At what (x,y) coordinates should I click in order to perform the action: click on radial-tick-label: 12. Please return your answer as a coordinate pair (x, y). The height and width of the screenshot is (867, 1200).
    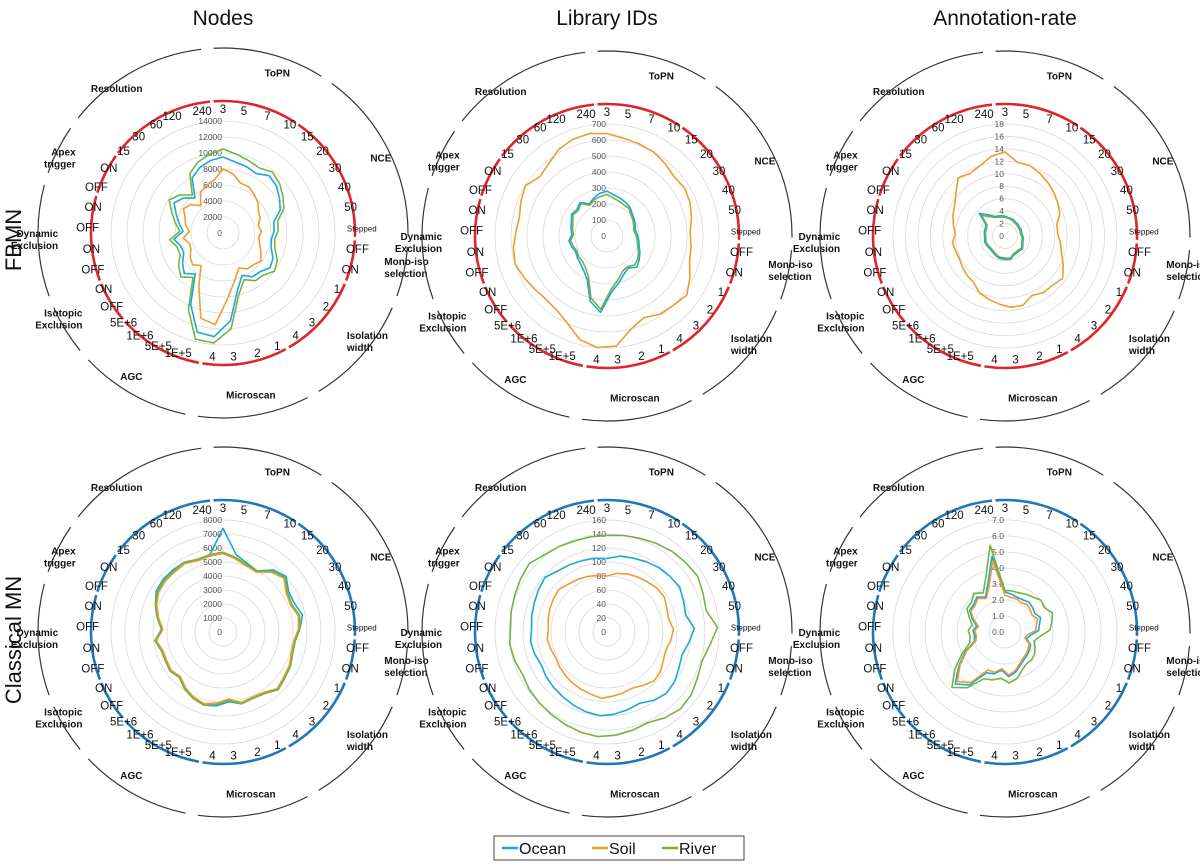
    Looking at the image, I should click on (1000, 161).